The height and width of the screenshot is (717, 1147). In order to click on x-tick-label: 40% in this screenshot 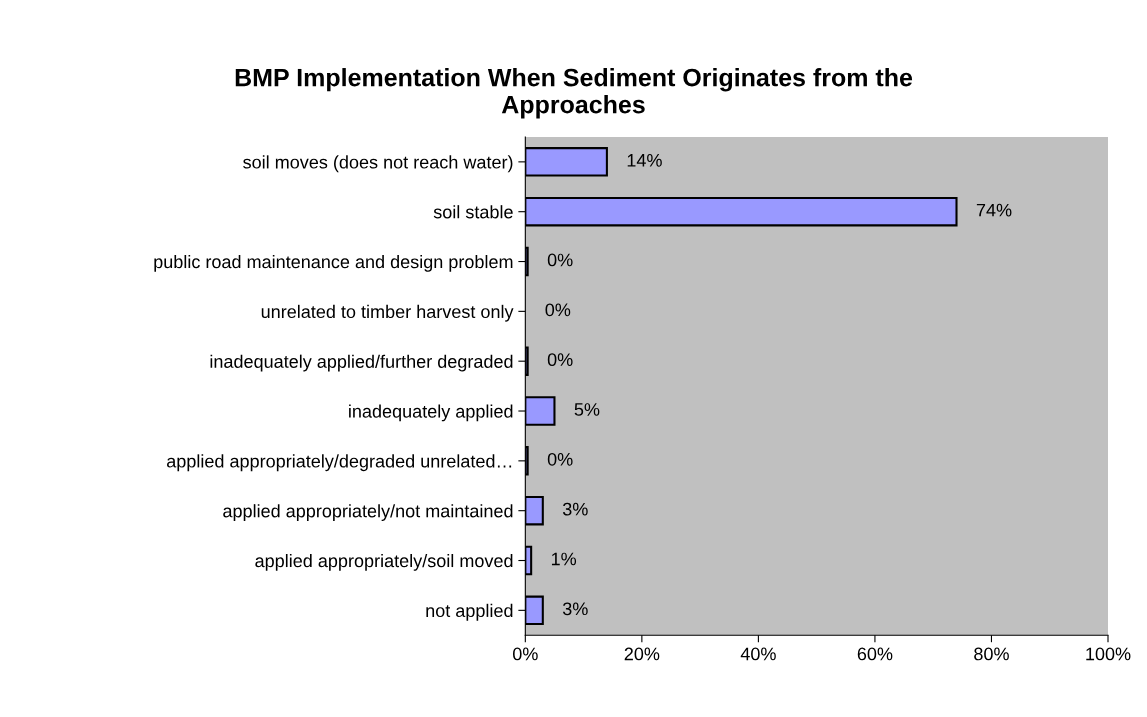, I will do `click(758, 654)`.